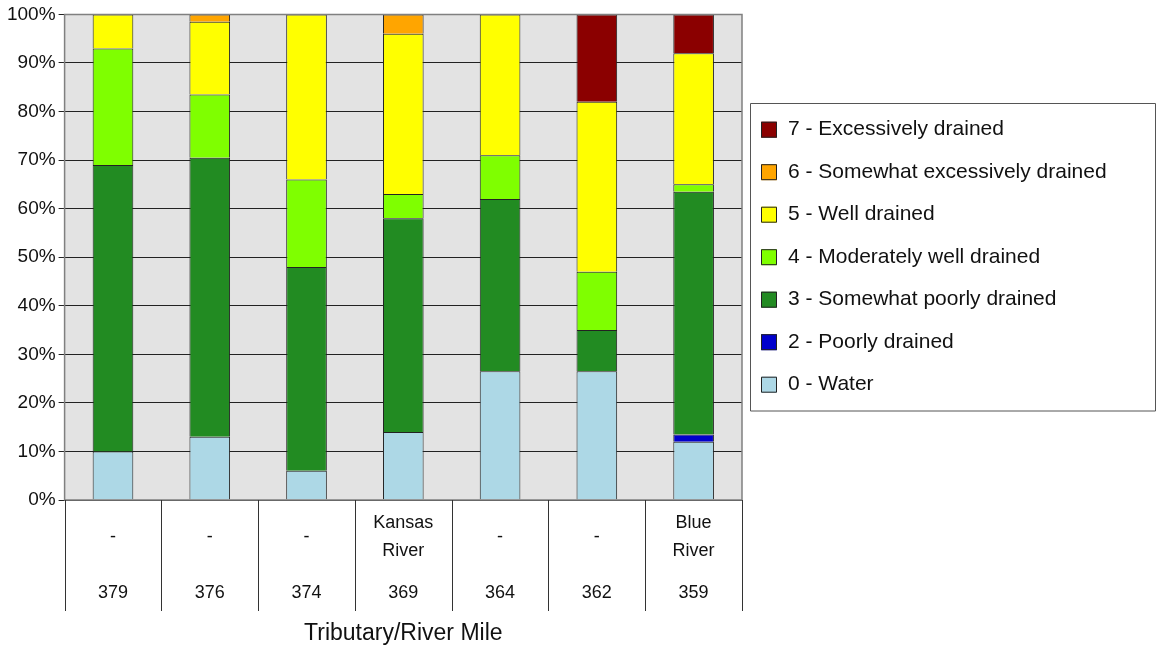 Image resolution: width=1162 pixels, height=651 pixels. I want to click on x-axis-title: Tributary/River Mile, so click(403, 632).